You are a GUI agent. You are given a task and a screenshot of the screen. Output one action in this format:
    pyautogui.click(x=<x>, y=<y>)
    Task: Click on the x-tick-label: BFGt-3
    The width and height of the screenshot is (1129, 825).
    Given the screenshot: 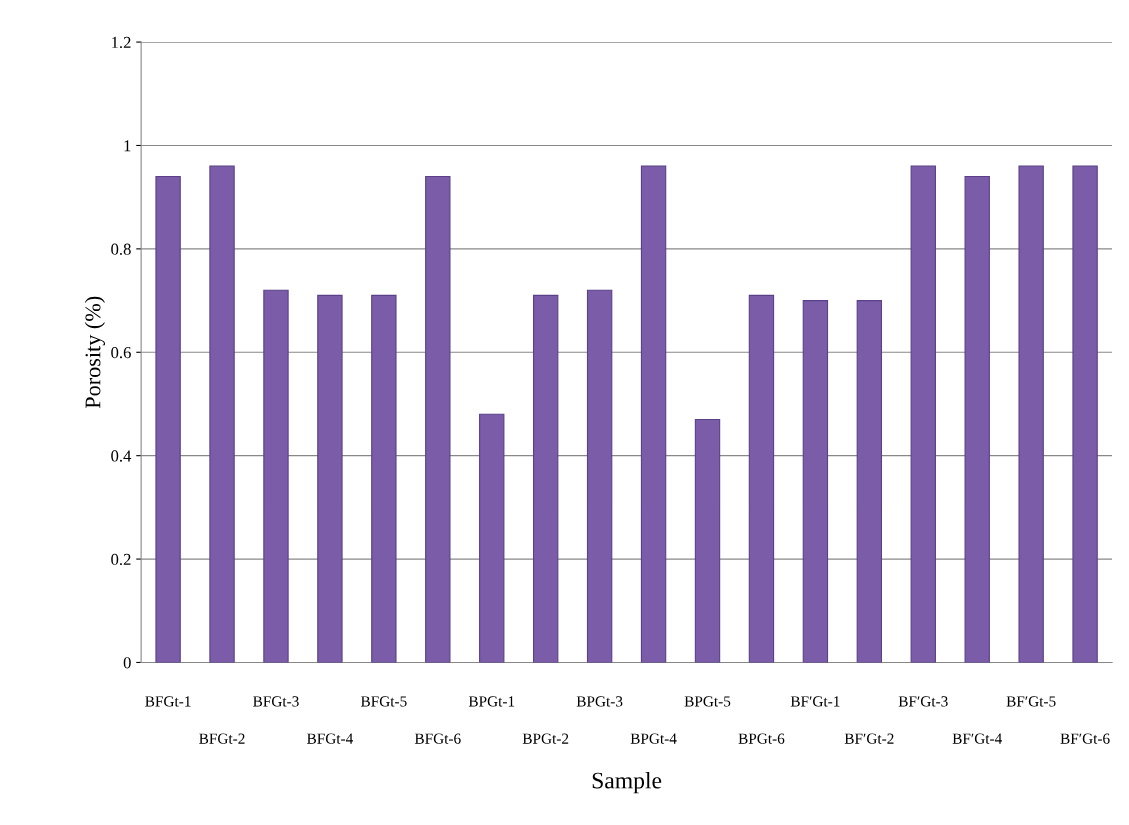 What is the action you would take?
    pyautogui.click(x=276, y=701)
    